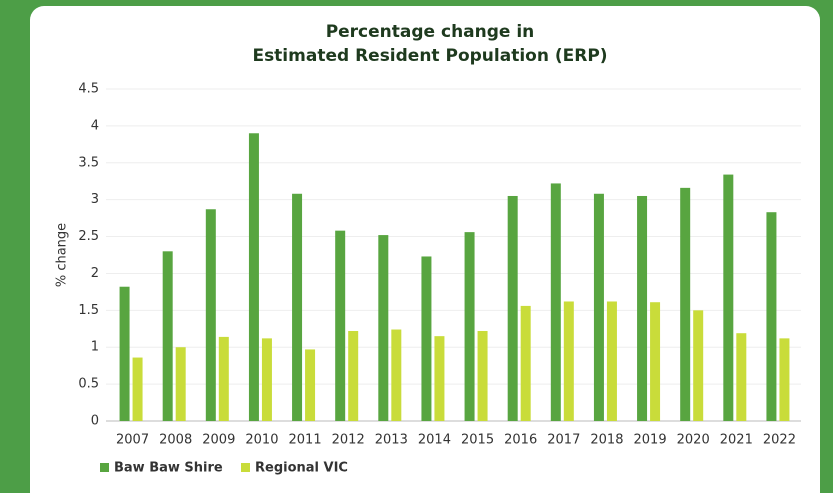 Image resolution: width=833 pixels, height=493 pixels. What do you see at coordinates (301, 468) in the screenshot?
I see `legend-label: Regional VIC` at bounding box center [301, 468].